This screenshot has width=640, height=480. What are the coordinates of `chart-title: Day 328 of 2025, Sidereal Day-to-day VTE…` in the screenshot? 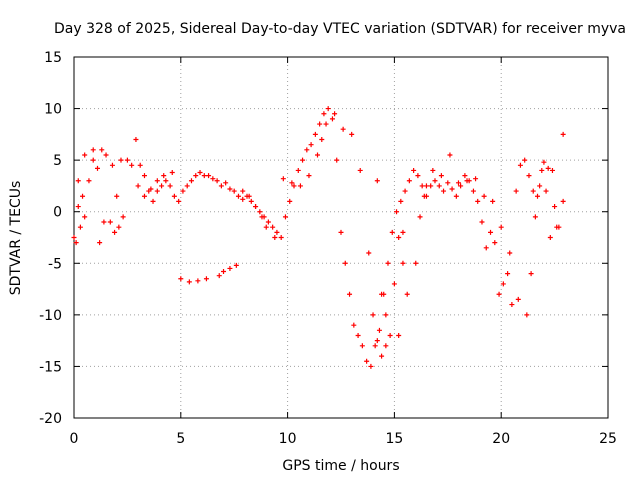 It's located at (340, 29).